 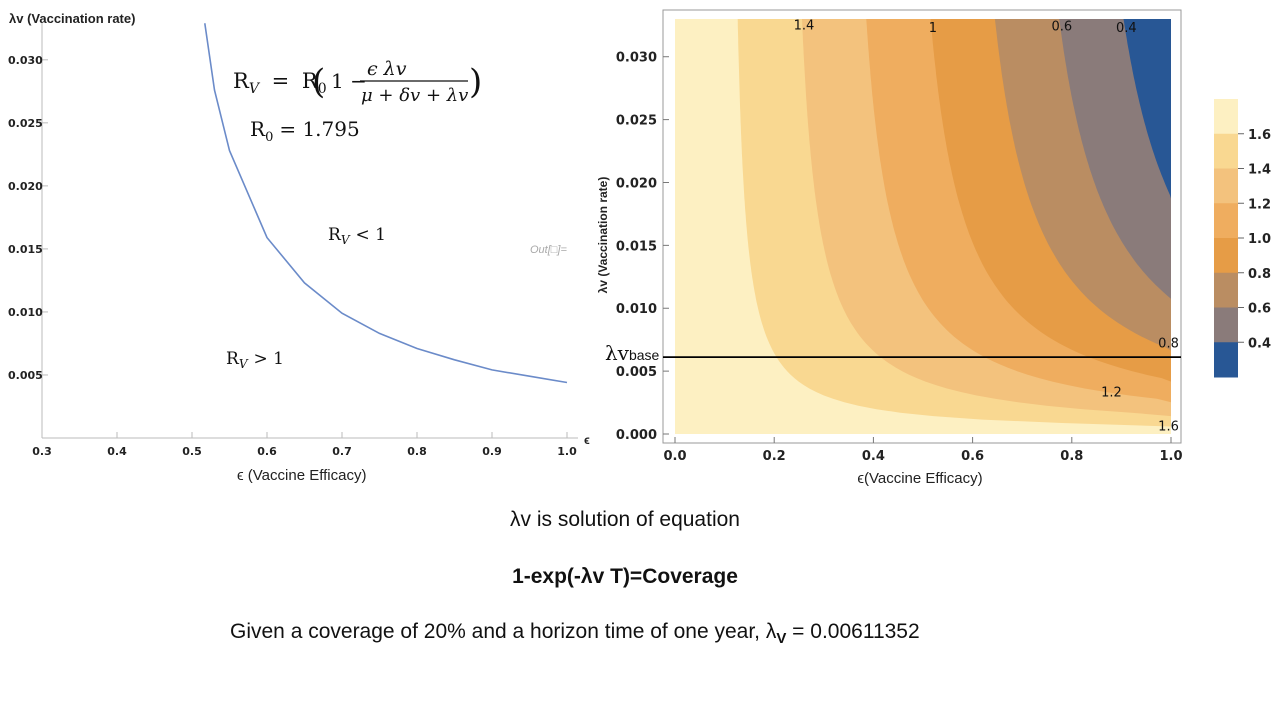 I want to click on left-y-tick-label: 0.015, so click(x=25, y=249).